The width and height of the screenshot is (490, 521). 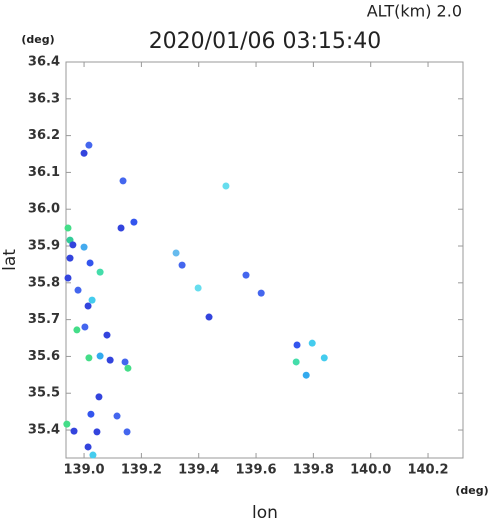 I want to click on y-tick-label: 35.4, so click(x=44, y=430).